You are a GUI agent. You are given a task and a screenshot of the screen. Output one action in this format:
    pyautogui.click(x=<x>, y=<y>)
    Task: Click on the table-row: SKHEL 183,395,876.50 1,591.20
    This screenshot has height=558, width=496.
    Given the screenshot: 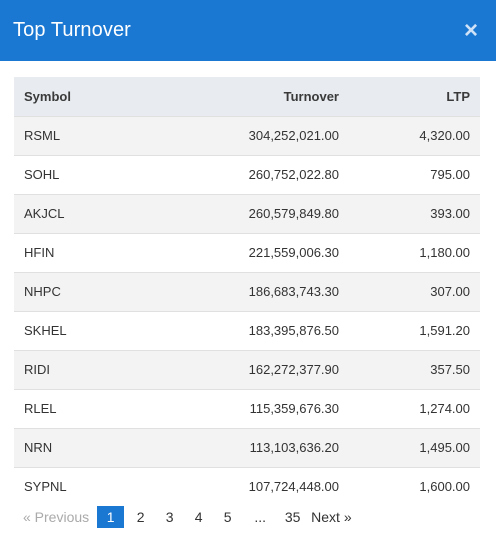 What is the action you would take?
    pyautogui.click(x=247, y=330)
    